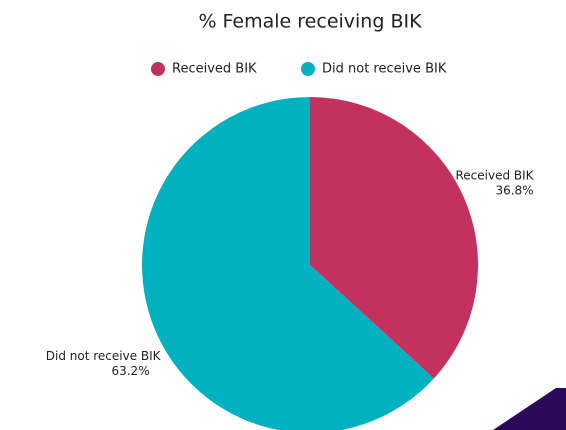 The width and height of the screenshot is (566, 430). I want to click on legend-label: Received BIK, so click(214, 69).